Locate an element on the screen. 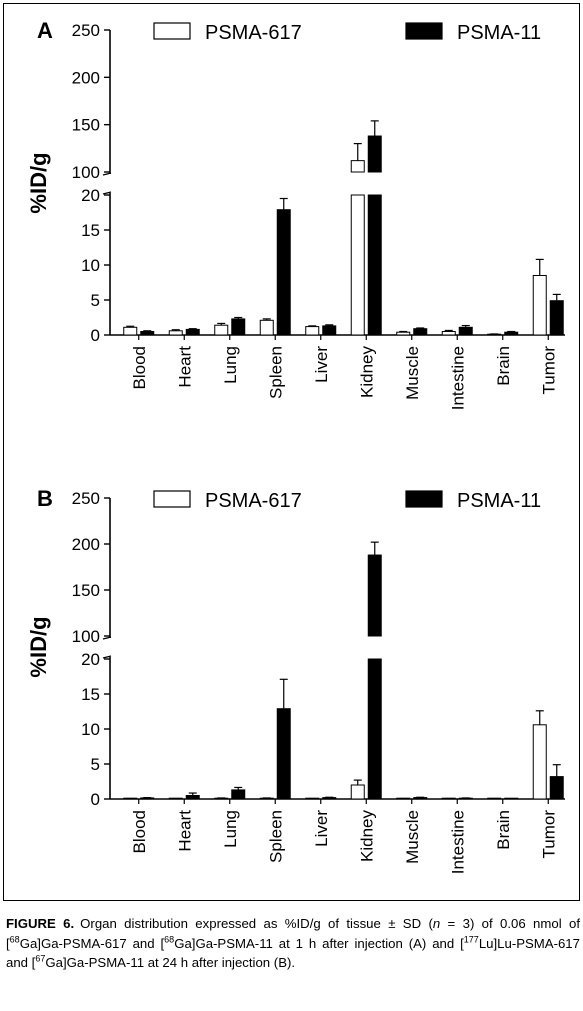 This screenshot has height=1011, width=583. caption-part-7: 177 is located at coordinates (471, 939).